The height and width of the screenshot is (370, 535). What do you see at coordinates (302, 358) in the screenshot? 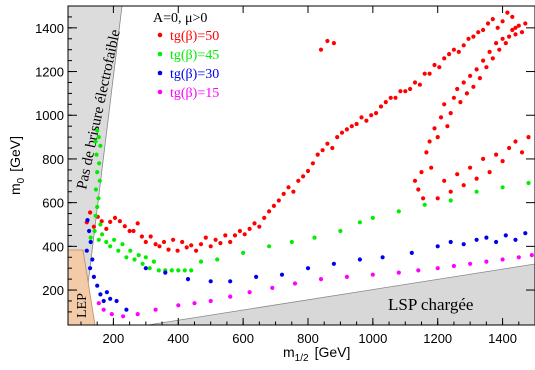
I see `x-axis-title-sub: 1/2` at bounding box center [302, 358].